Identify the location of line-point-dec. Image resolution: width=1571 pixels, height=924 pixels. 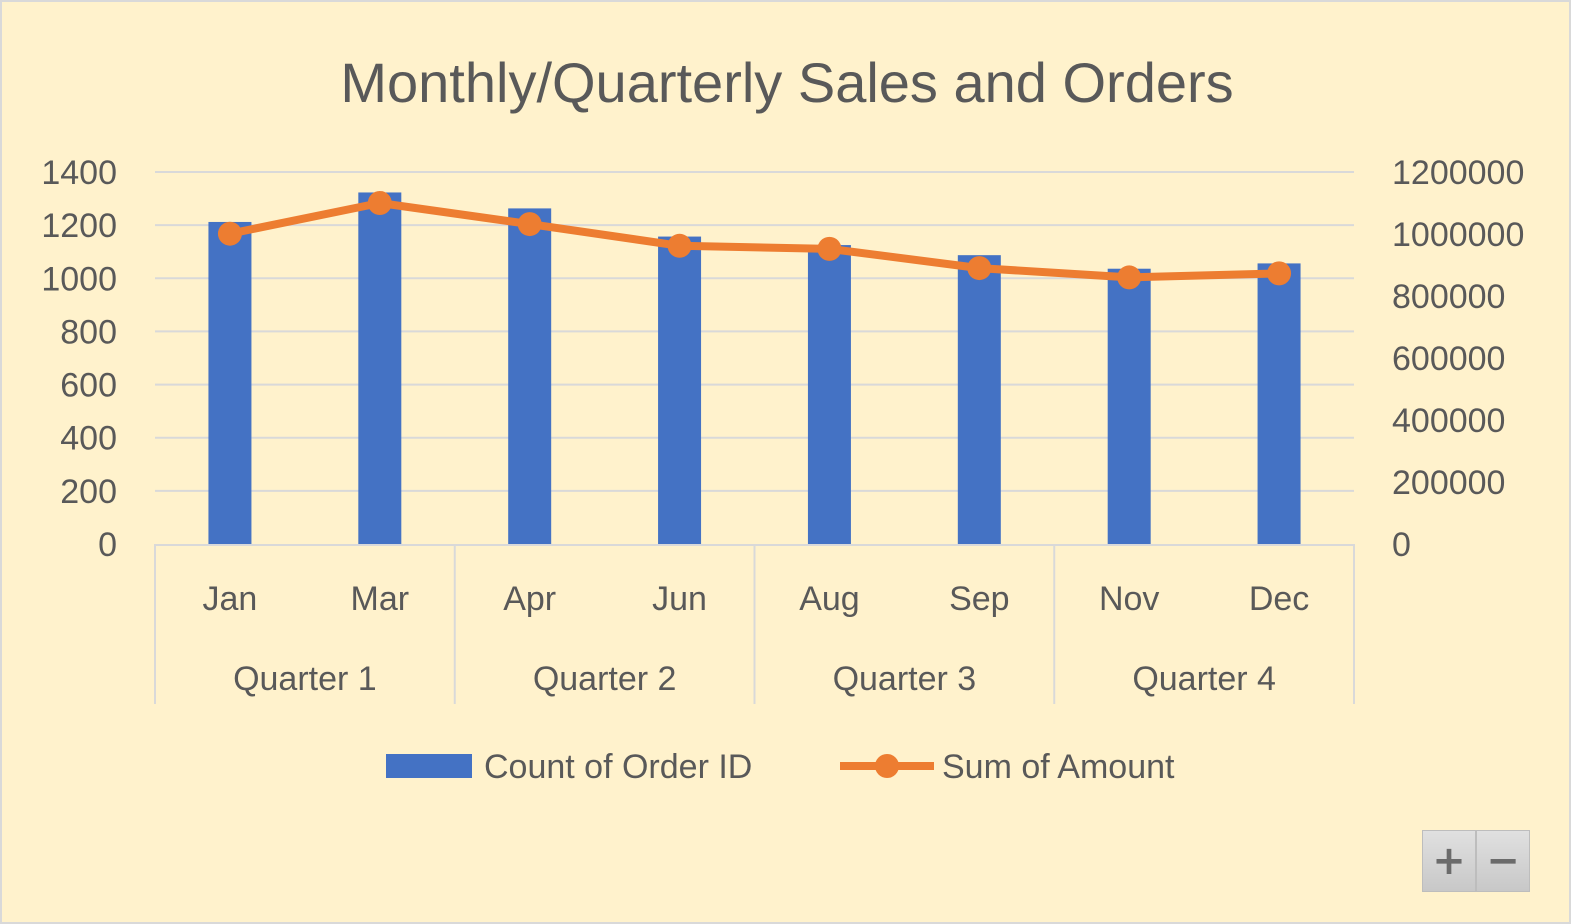
(1279, 273).